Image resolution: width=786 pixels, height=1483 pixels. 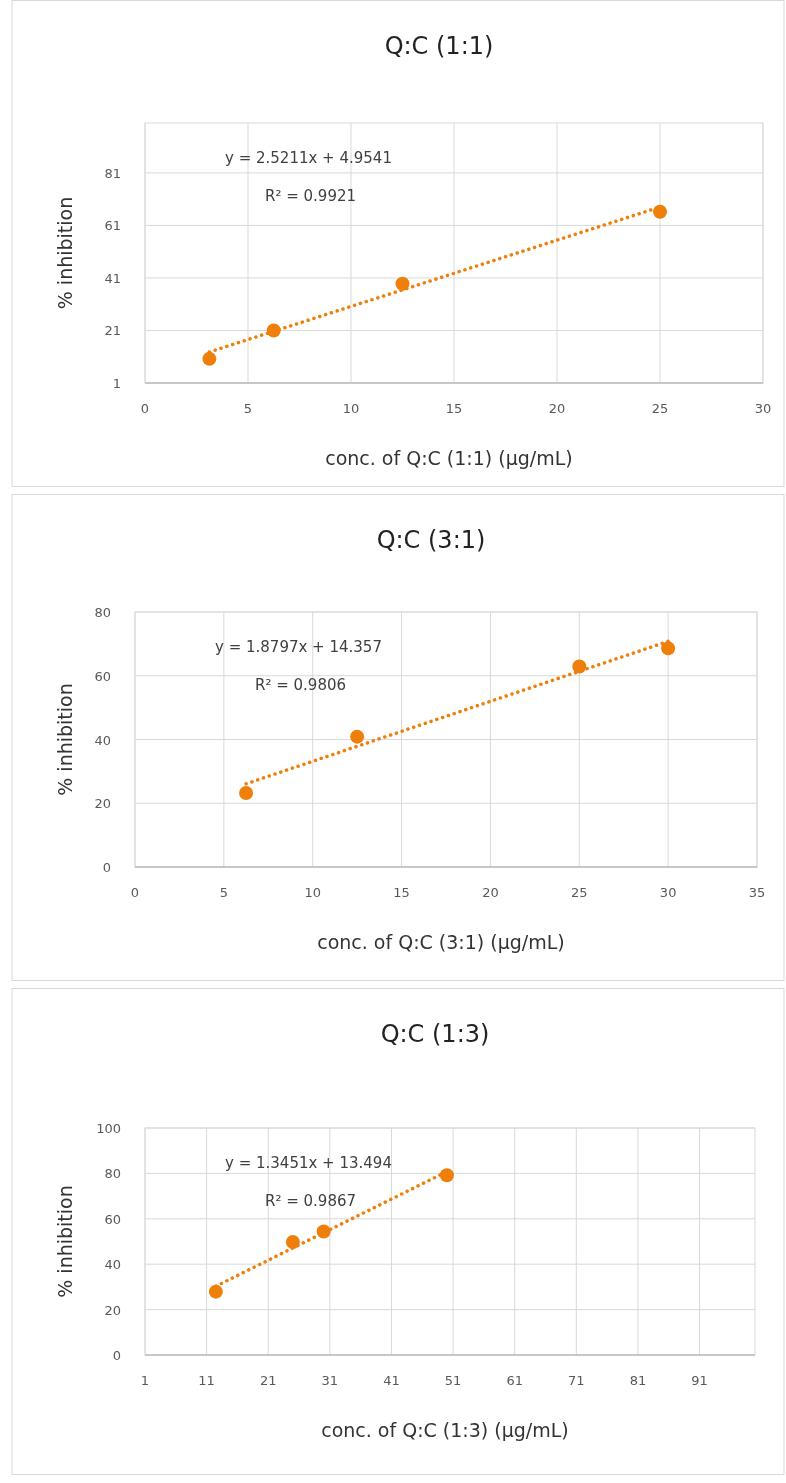 What do you see at coordinates (301, 685) in the screenshot?
I see `annotation: R² = 0.9806` at bounding box center [301, 685].